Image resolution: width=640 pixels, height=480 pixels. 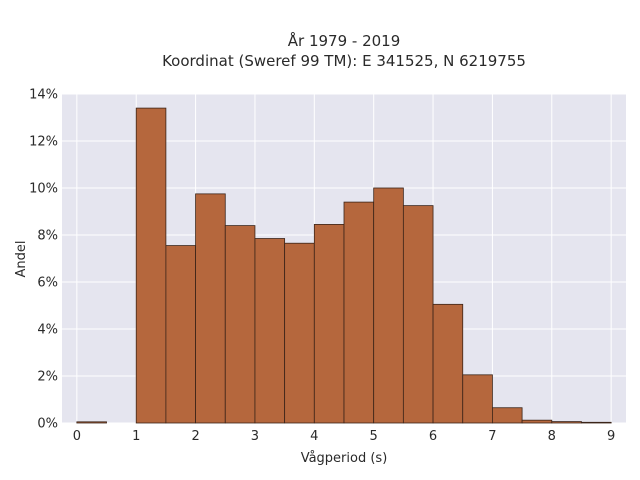 What do you see at coordinates (344, 458) in the screenshot?
I see `x-axis-title: Vågperiod (s)` at bounding box center [344, 458].